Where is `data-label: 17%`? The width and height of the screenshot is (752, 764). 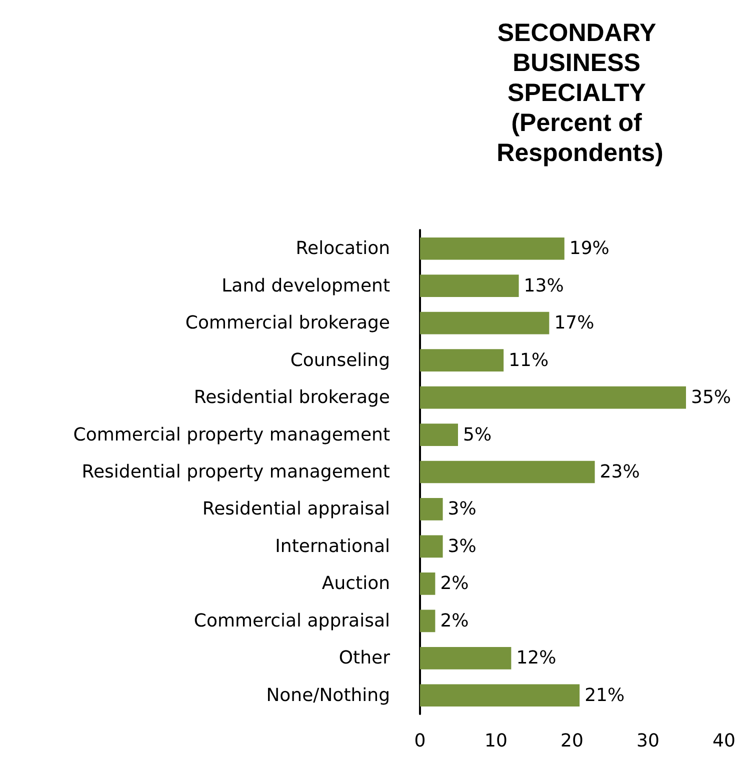 data-label: 17% is located at coordinates (574, 323).